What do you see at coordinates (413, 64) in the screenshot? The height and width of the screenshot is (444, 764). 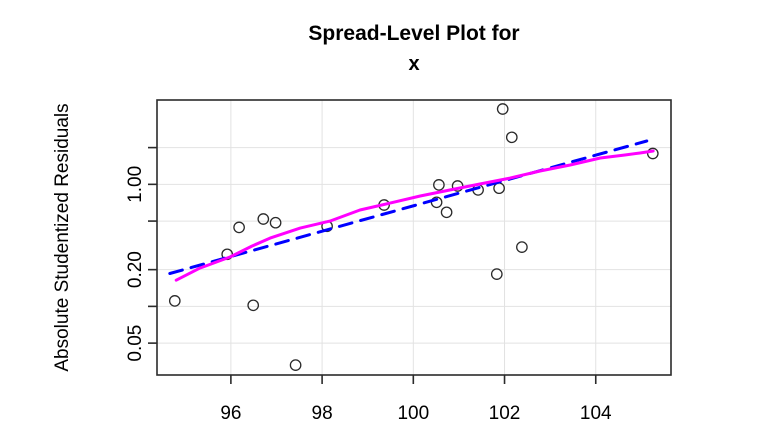 I see `chart-subtitle: x` at bounding box center [413, 64].